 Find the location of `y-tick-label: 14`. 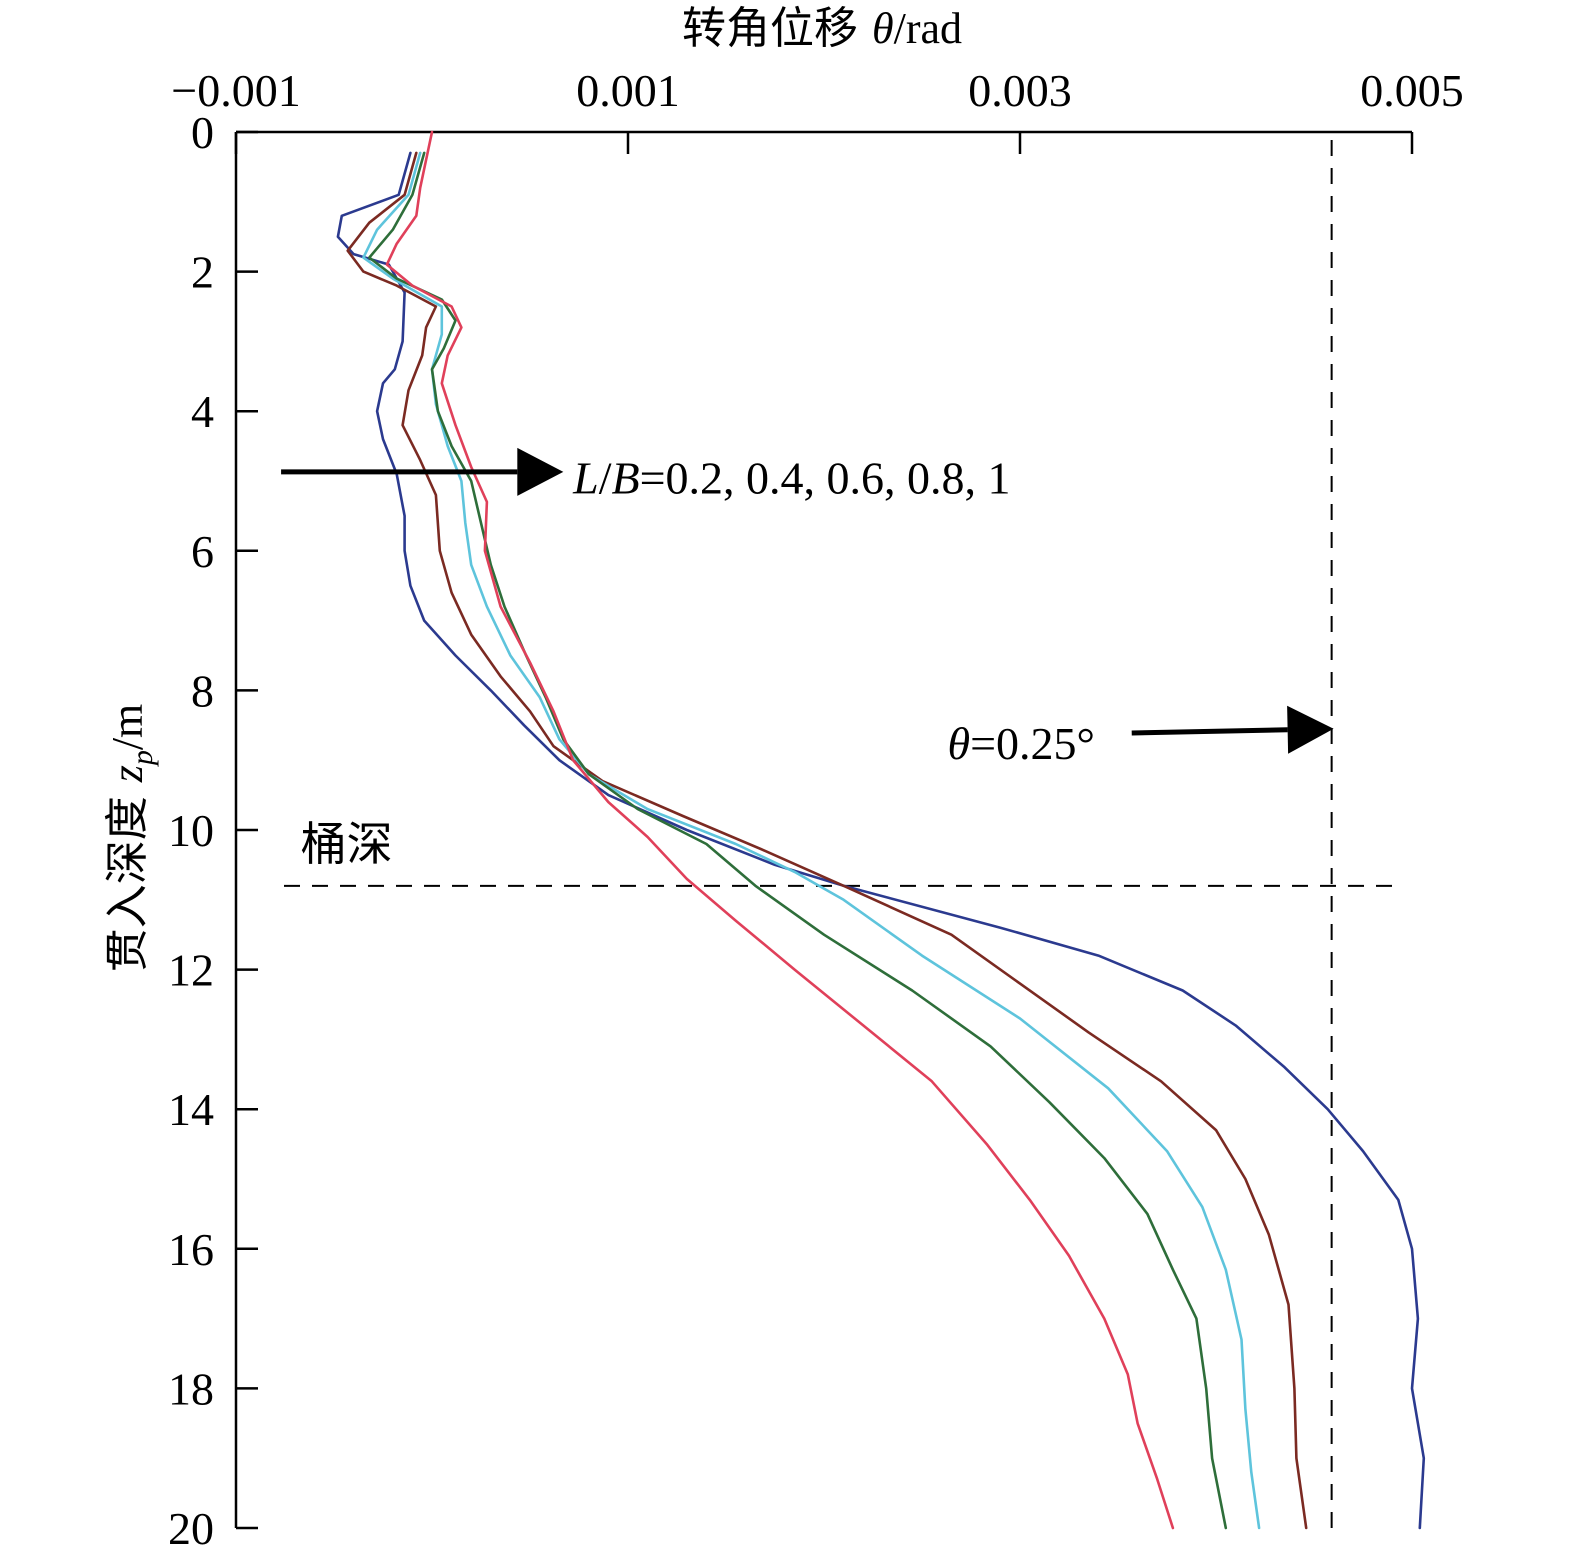

y-tick-label: 14 is located at coordinates (191, 1109).